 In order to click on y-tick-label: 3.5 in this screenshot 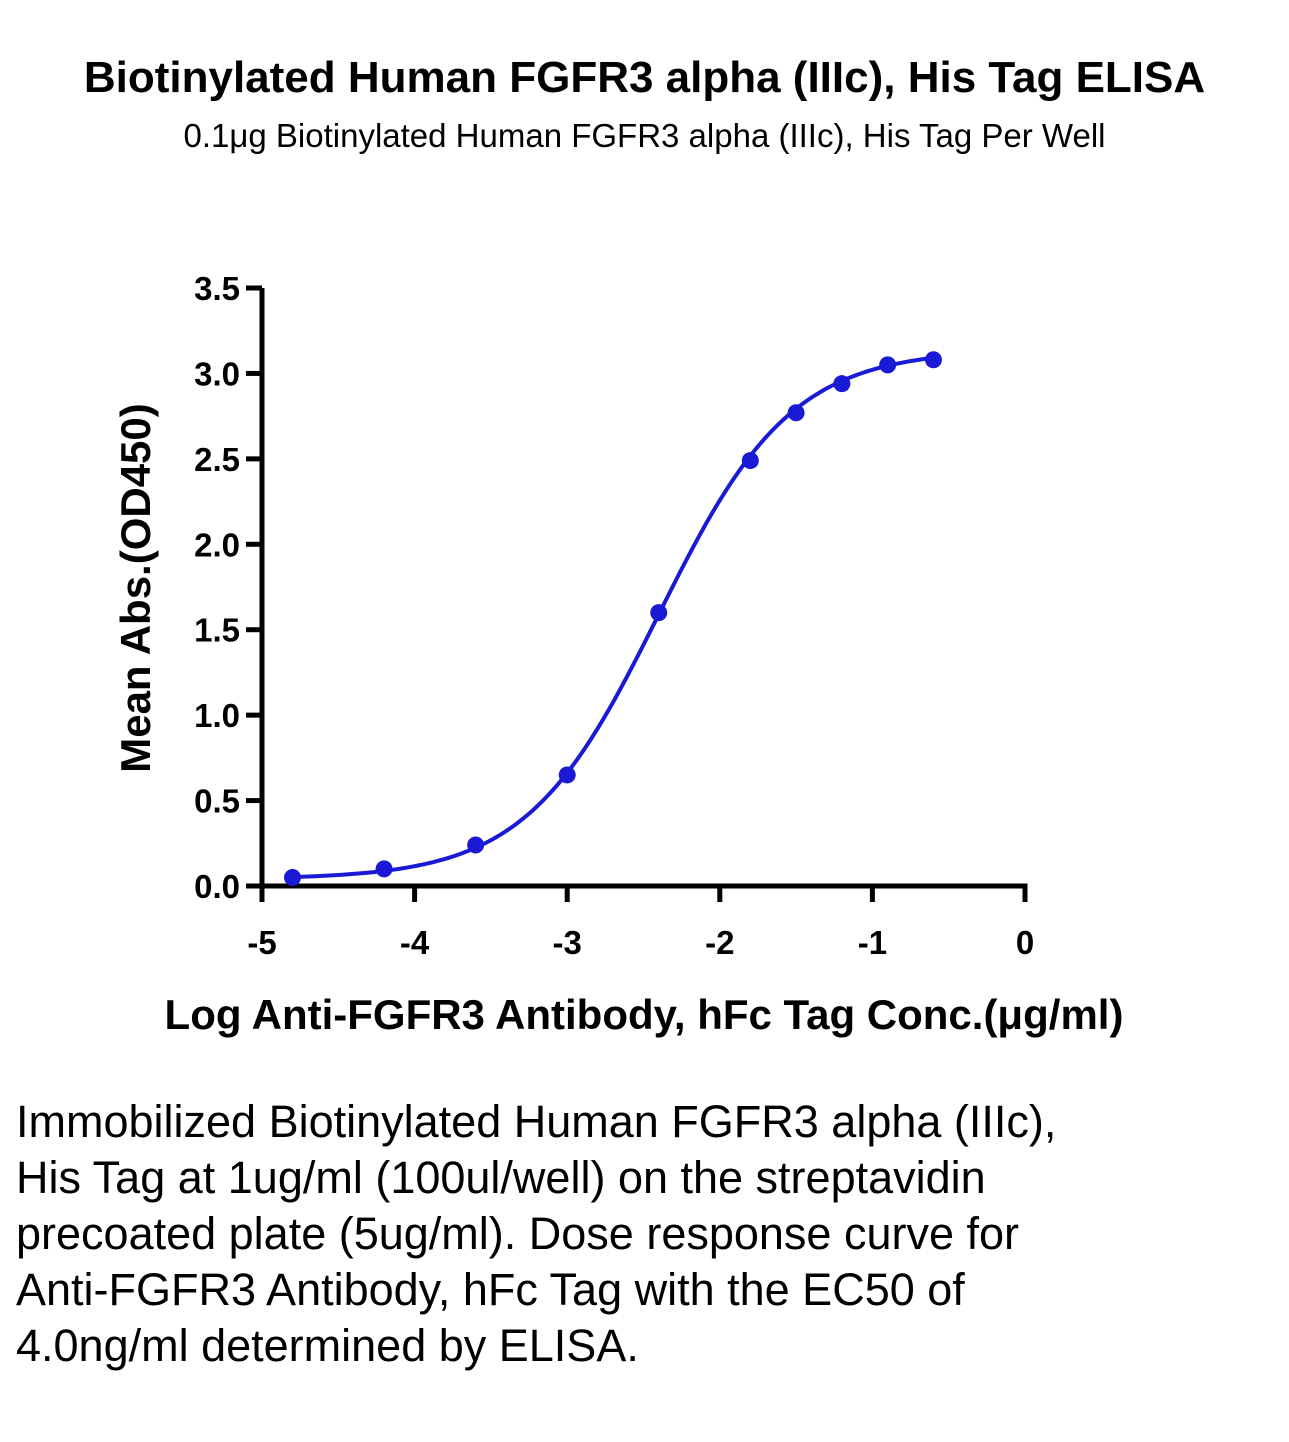, I will do `click(217, 288)`.